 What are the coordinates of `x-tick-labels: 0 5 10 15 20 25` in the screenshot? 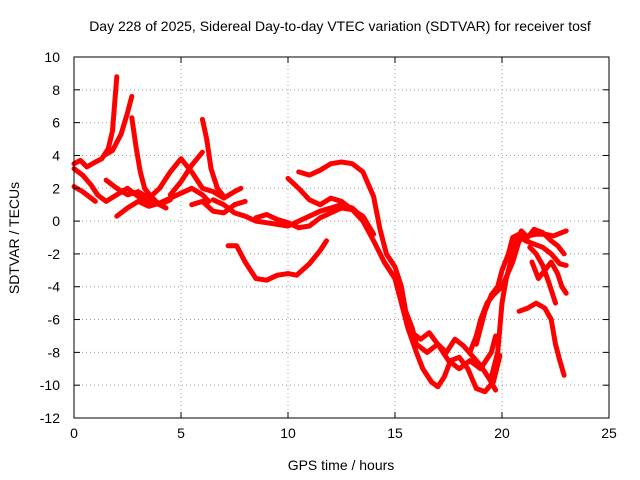 It's located at (343, 433).